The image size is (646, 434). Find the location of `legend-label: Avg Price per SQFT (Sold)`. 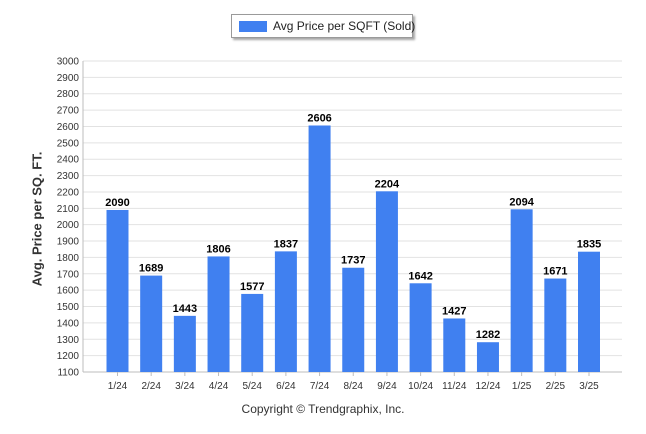

legend-label: Avg Price per SQFT (Sold) is located at coordinates (344, 26).